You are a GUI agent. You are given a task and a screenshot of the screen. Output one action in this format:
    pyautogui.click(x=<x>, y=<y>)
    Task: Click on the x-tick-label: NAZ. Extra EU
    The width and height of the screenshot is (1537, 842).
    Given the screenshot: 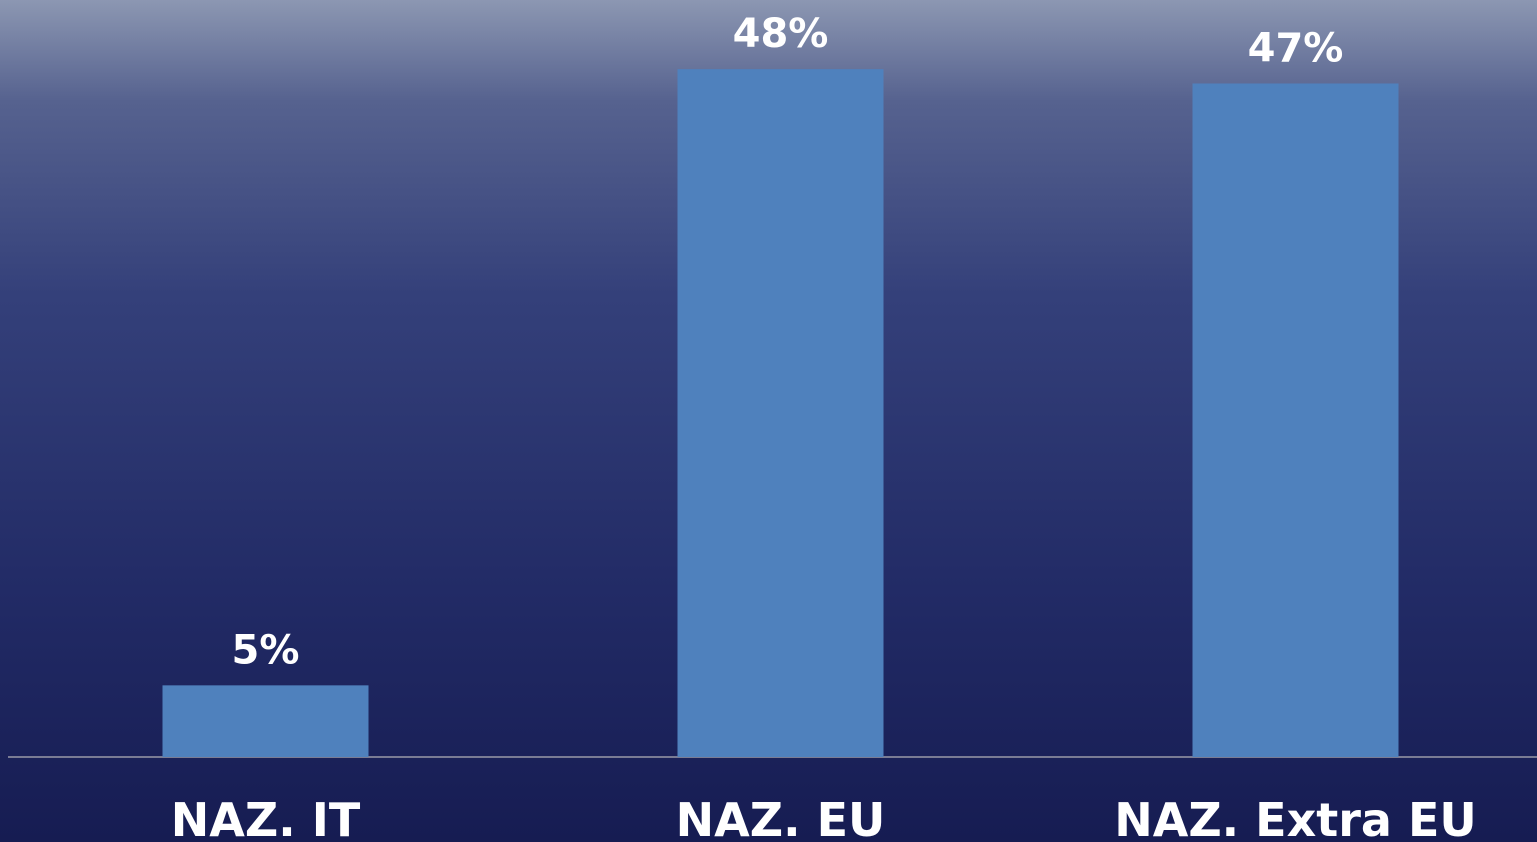 What is the action you would take?
    pyautogui.click(x=1295, y=817)
    